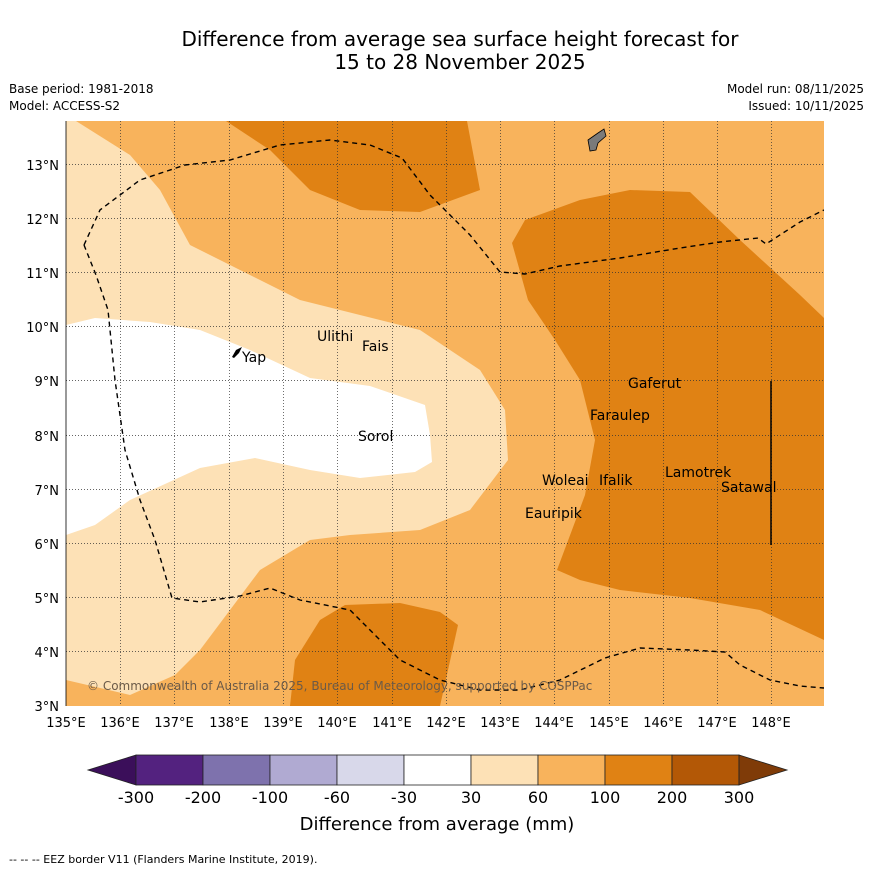 The width and height of the screenshot is (873, 873). What do you see at coordinates (203, 797) in the screenshot?
I see `colorbar-tick: -200` at bounding box center [203, 797].